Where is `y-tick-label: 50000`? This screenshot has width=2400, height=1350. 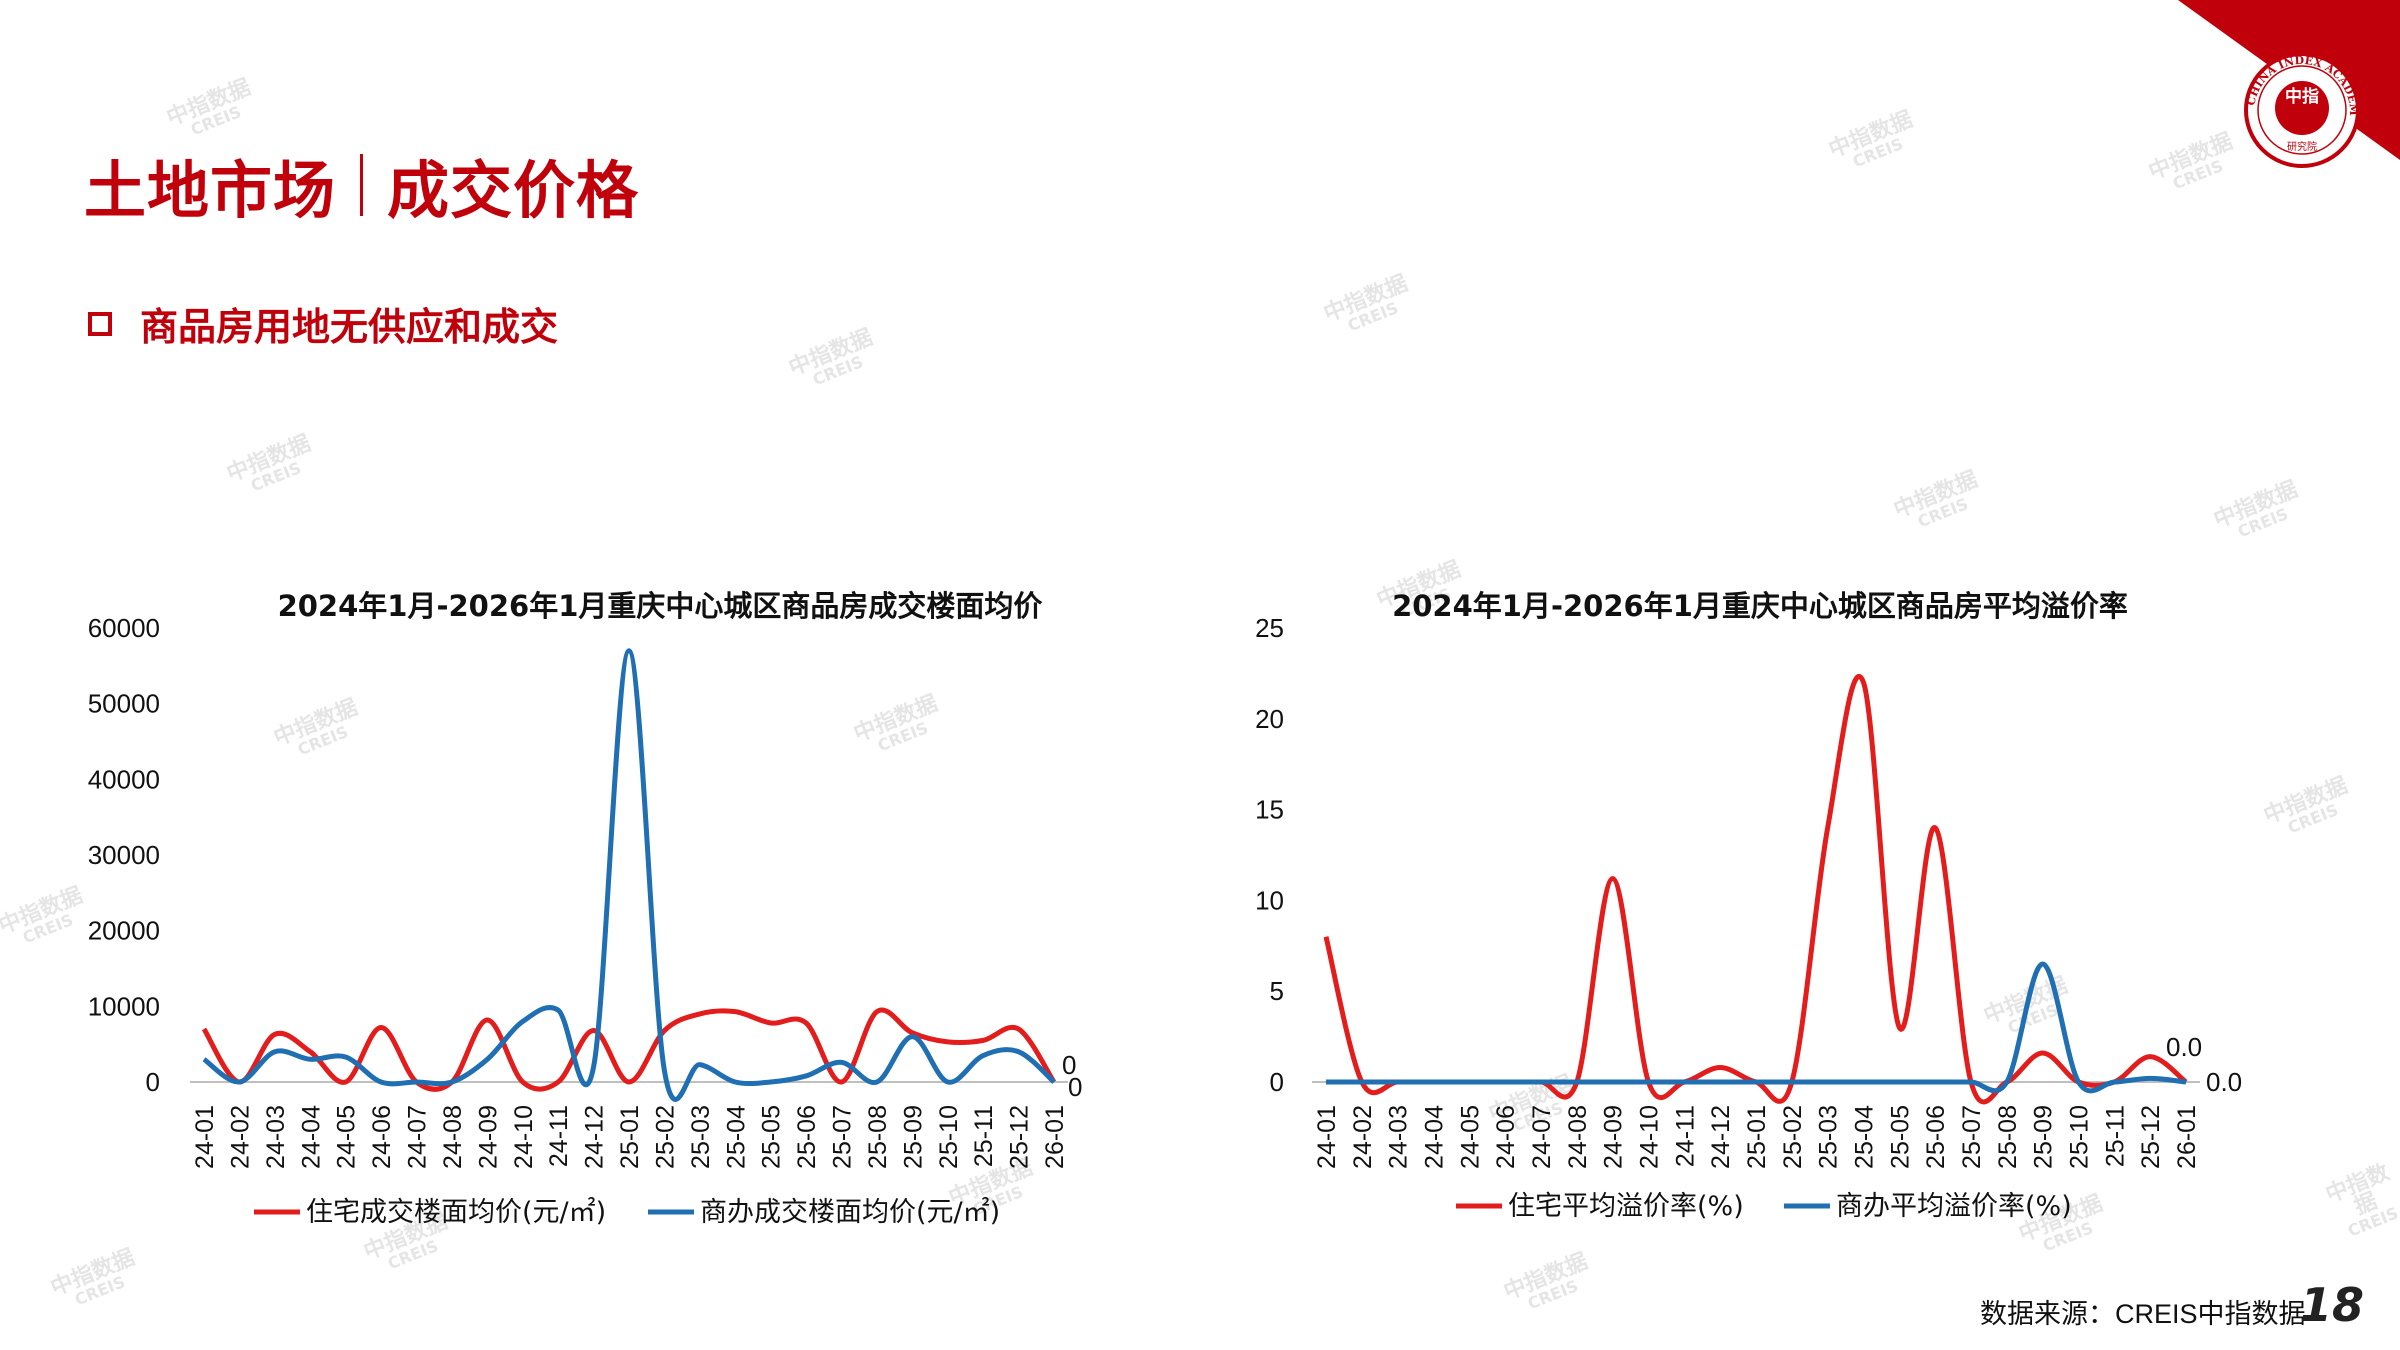 y-tick-label: 50000 is located at coordinates (124, 704).